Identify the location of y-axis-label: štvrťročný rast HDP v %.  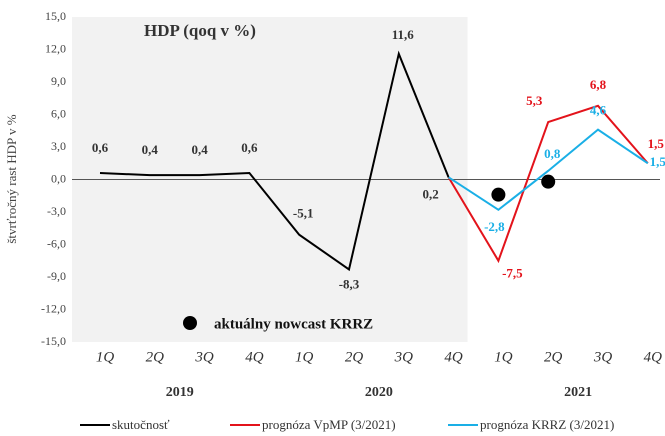
(11, 178).